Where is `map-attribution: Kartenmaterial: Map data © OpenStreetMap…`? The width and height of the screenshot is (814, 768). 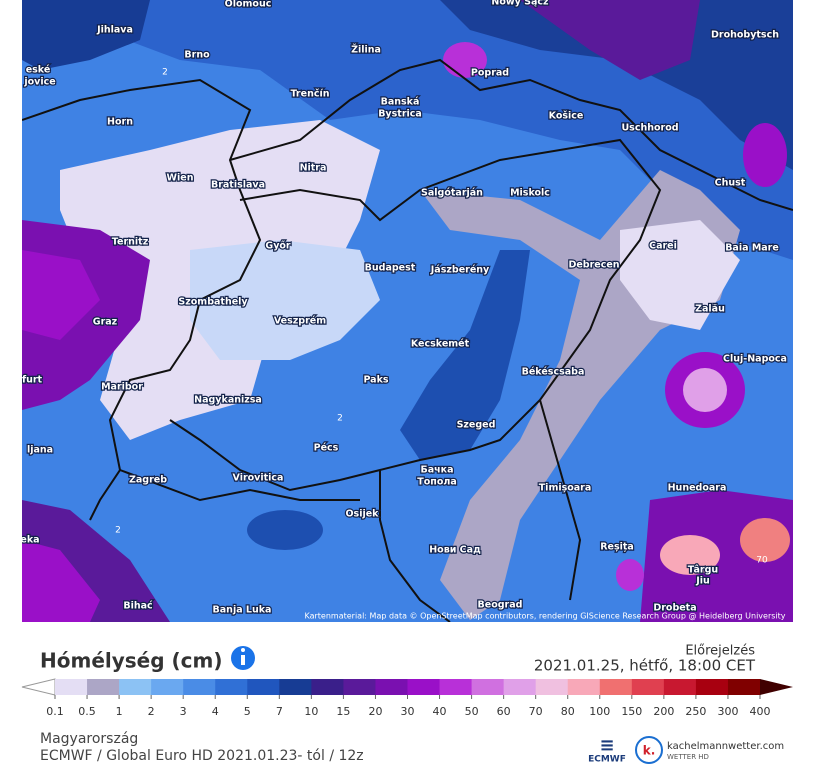
map-attribution: Kartenmaterial: Map data © OpenStreetMap… is located at coordinates (544, 616).